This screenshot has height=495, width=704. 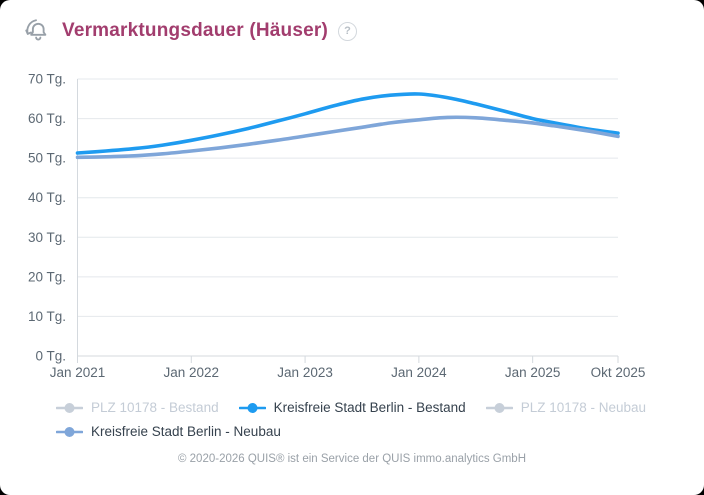 What do you see at coordinates (195, 30) in the screenshot?
I see `chart-title: Vermarktungsdauer (Häuser)` at bounding box center [195, 30].